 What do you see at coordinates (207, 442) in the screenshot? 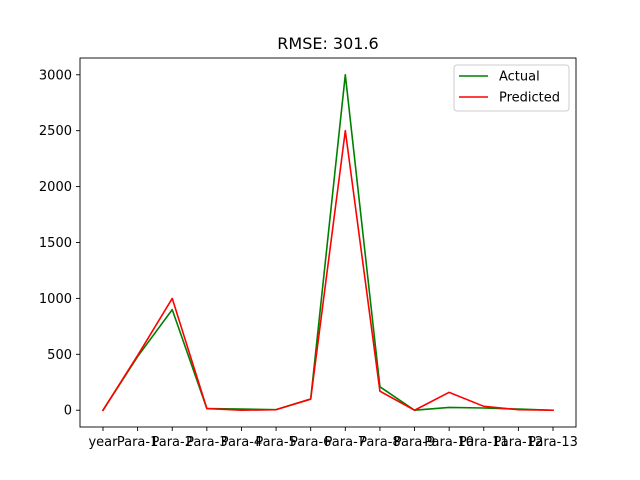
I see `x-tick-label: Para-3` at bounding box center [207, 442].